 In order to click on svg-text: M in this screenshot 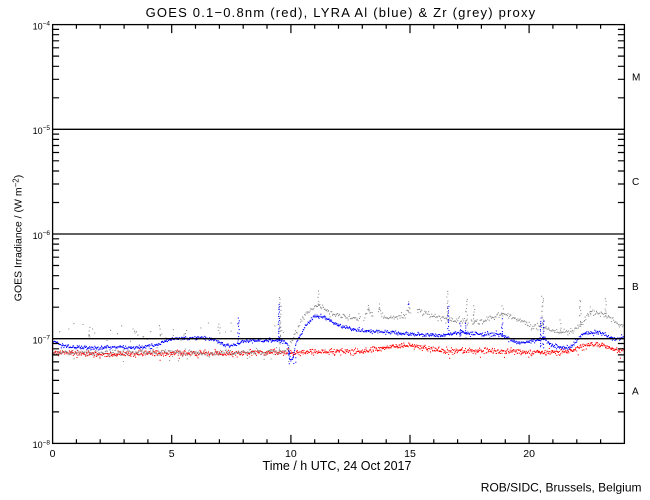, I will do `click(636, 77)`.